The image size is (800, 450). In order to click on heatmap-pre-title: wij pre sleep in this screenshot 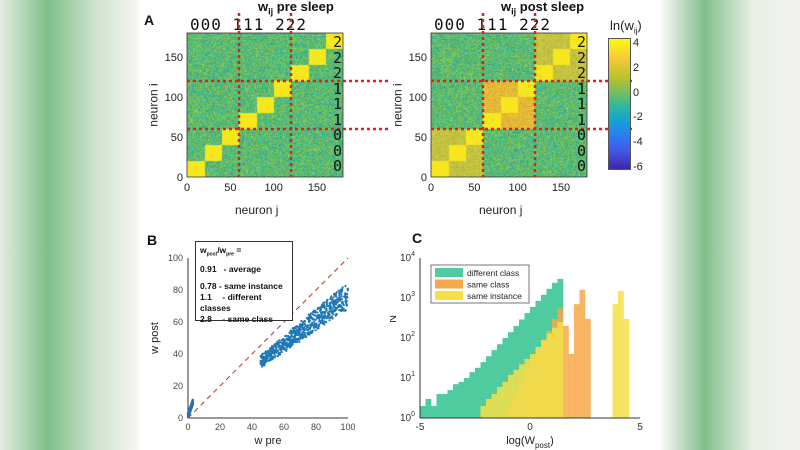, I will do `click(296, 8)`.